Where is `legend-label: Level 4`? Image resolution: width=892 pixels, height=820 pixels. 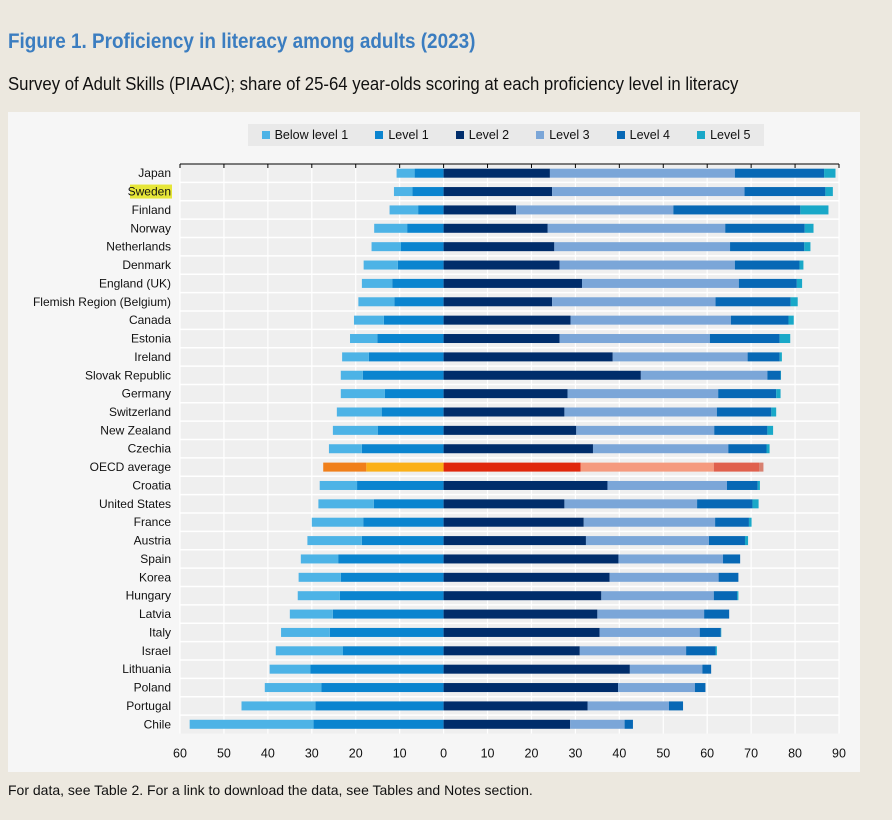
legend-label: Level 4 is located at coordinates (649, 135).